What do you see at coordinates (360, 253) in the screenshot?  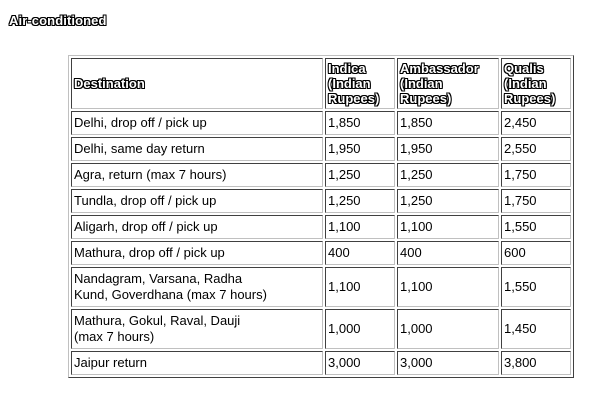 I see `cell-indica: 400` at bounding box center [360, 253].